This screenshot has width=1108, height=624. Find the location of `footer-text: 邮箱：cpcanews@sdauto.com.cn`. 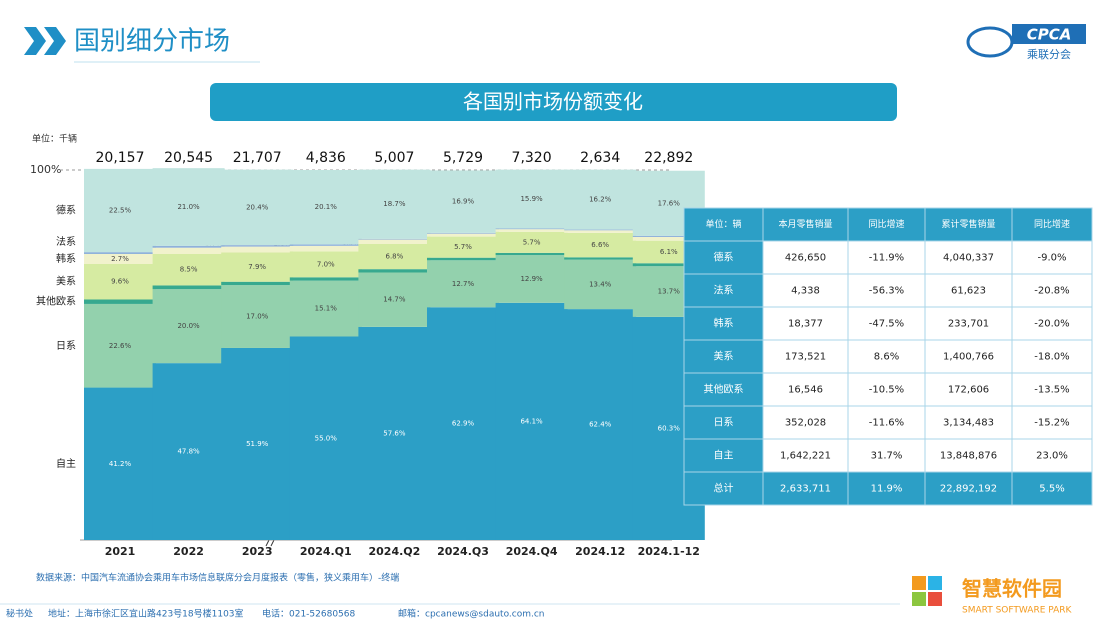

footer-text: 邮箱：cpcanews@sdauto.com.cn is located at coordinates (471, 614).